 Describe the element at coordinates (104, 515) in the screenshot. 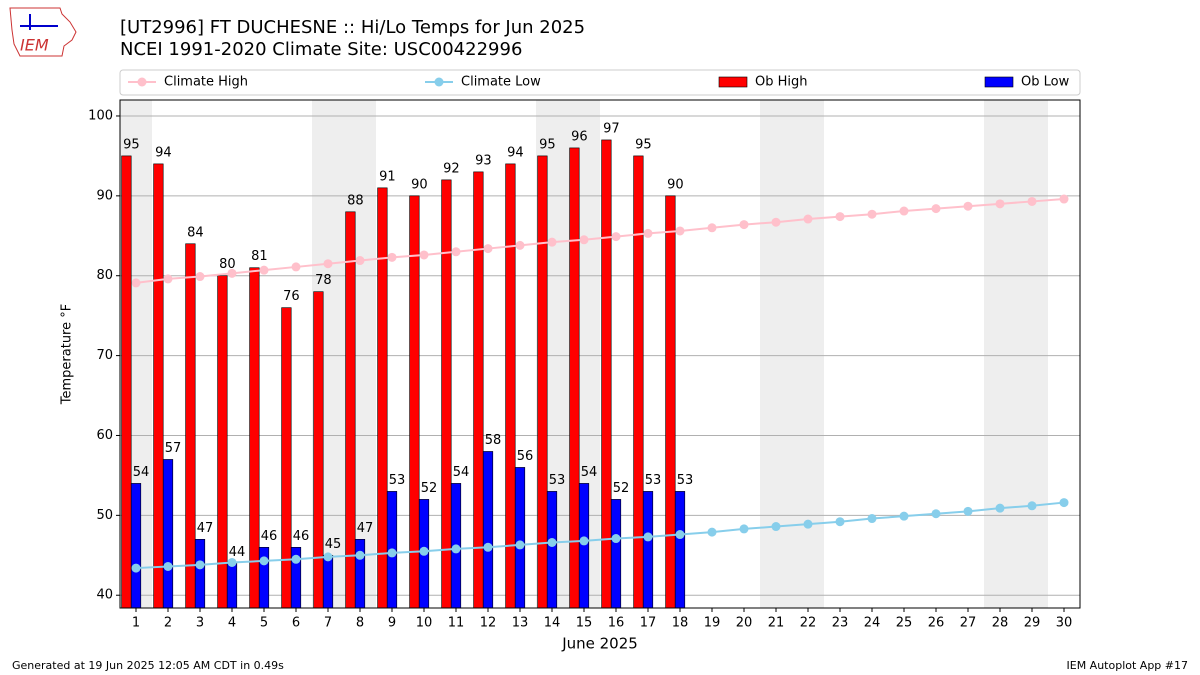

I see `y-tick-label: 50` at that location.